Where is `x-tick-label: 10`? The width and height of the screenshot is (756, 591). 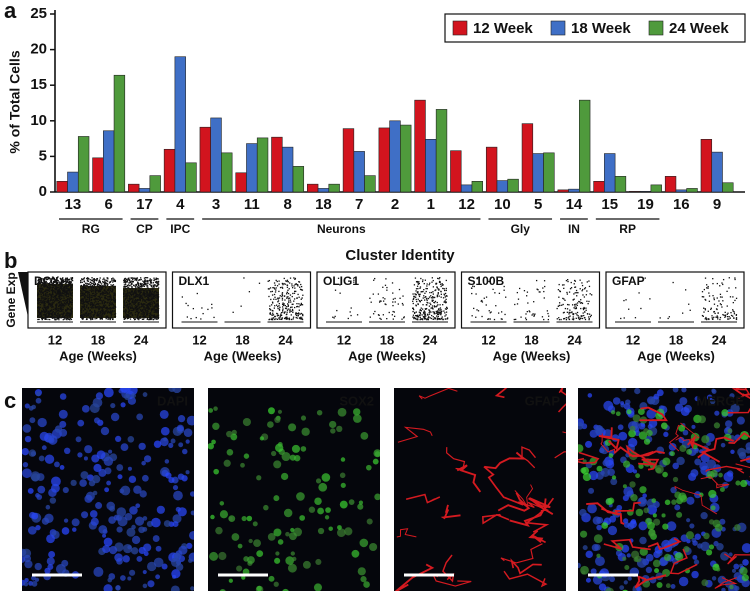
x-tick-label: 10 is located at coordinates (502, 204).